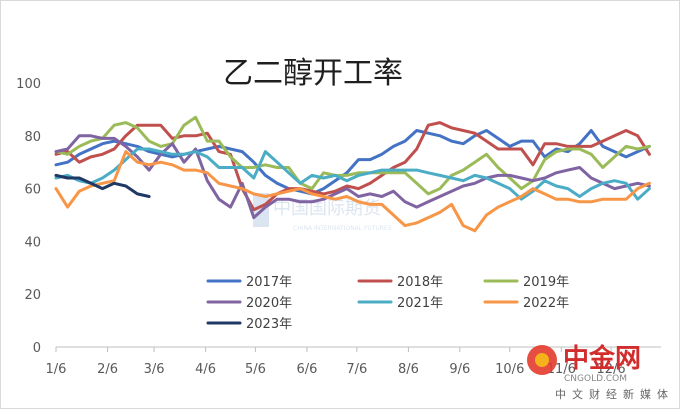  I want to click on series-line-2021, so click(352, 174).